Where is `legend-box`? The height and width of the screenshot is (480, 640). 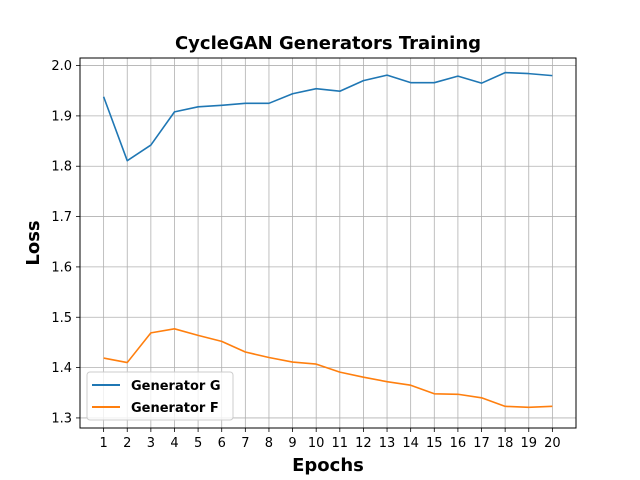
legend-box is located at coordinates (160, 396).